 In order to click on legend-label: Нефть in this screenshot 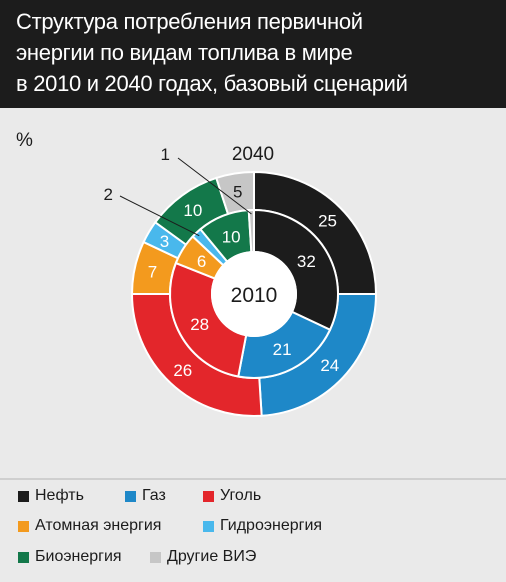, I will do `click(59, 495)`.